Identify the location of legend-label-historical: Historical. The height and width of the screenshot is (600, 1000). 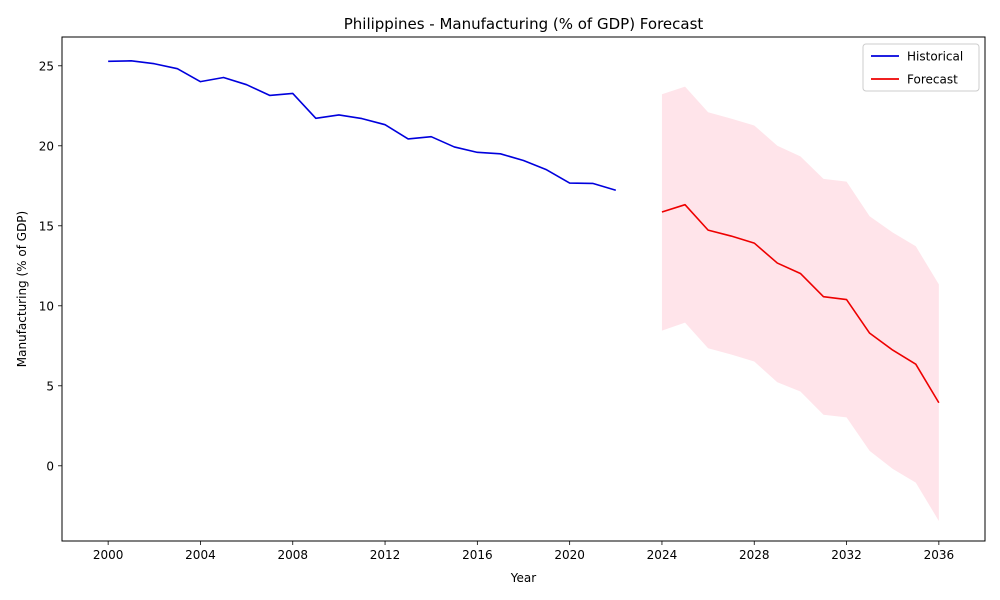
(935, 57).